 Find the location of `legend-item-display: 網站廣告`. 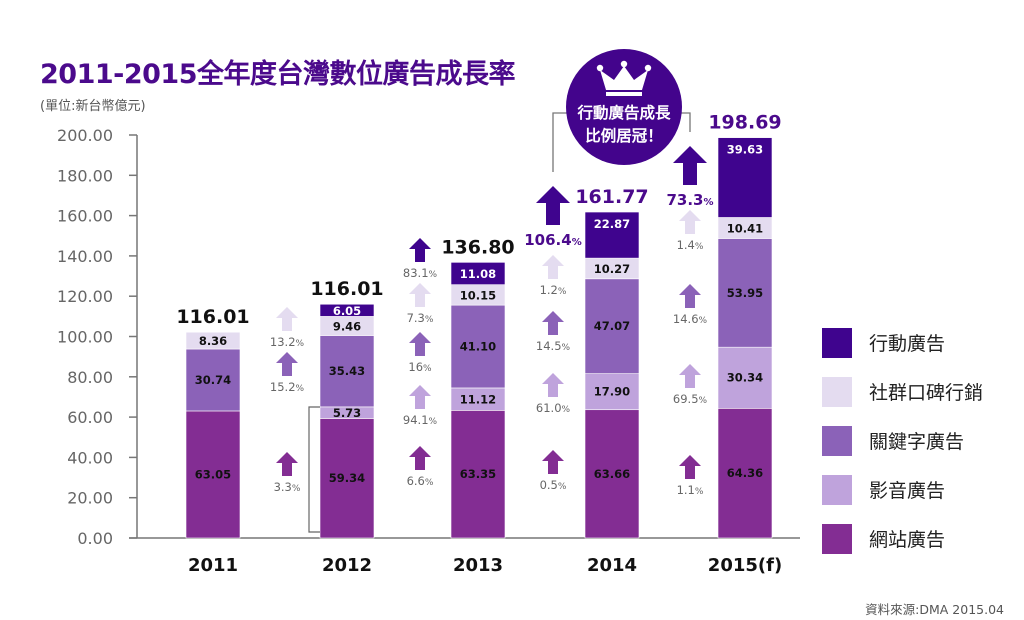

legend-item-display: 網站廣告 is located at coordinates (902, 538).